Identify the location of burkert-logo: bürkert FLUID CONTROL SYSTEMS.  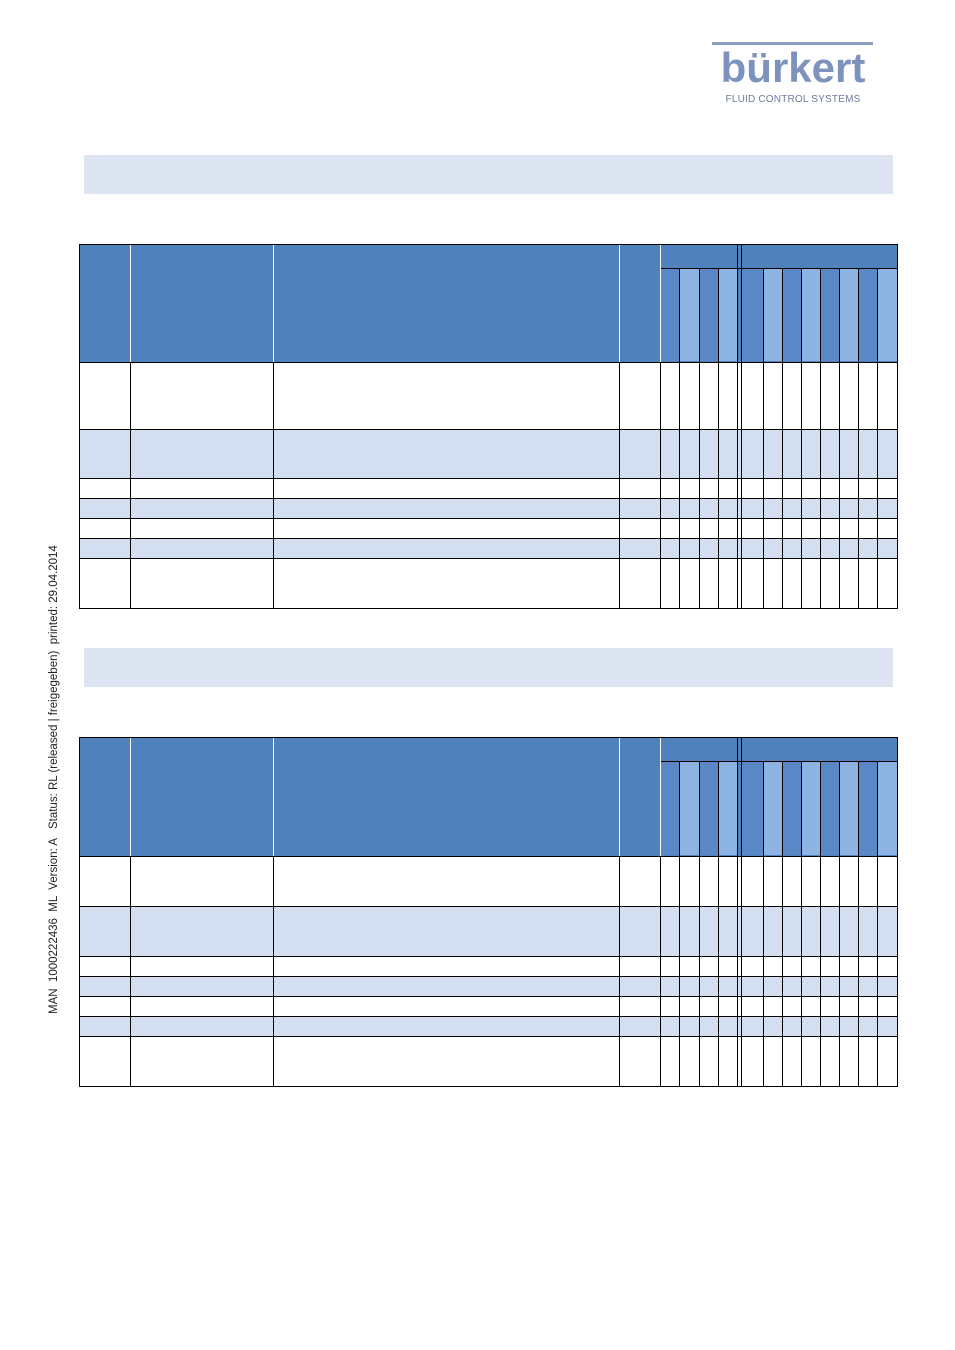
(793, 74).